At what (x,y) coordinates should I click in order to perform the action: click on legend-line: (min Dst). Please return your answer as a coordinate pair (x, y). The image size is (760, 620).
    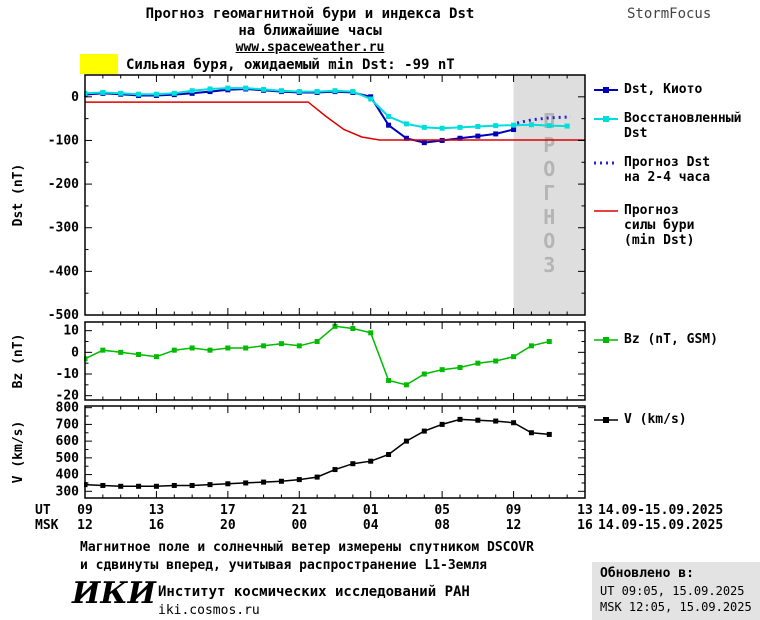
    Looking at the image, I should click on (659, 240).